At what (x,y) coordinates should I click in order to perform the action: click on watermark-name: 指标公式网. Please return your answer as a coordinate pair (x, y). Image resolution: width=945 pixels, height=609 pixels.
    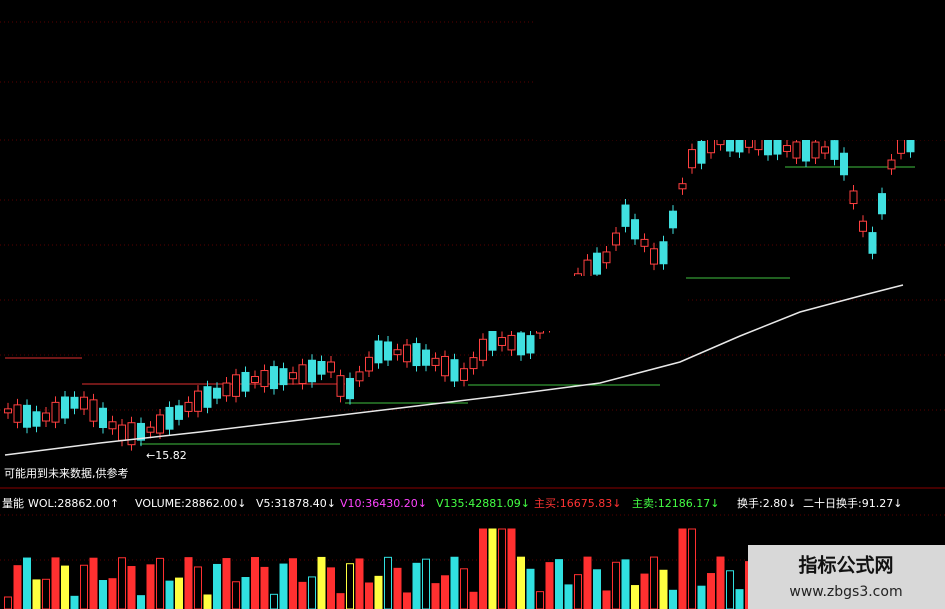
    Looking at the image, I should click on (845, 565).